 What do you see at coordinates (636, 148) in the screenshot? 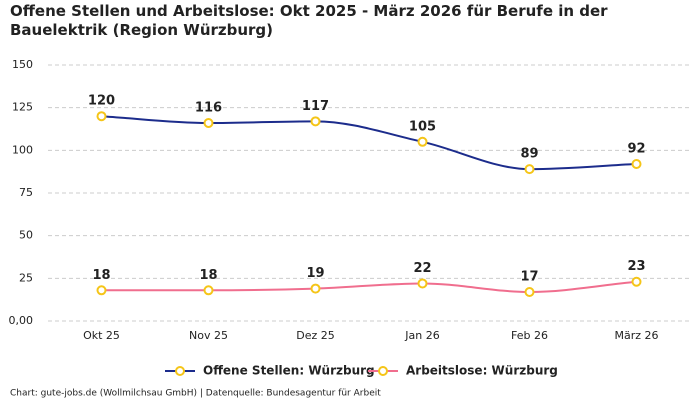
I see `data-label: 92` at bounding box center [636, 148].